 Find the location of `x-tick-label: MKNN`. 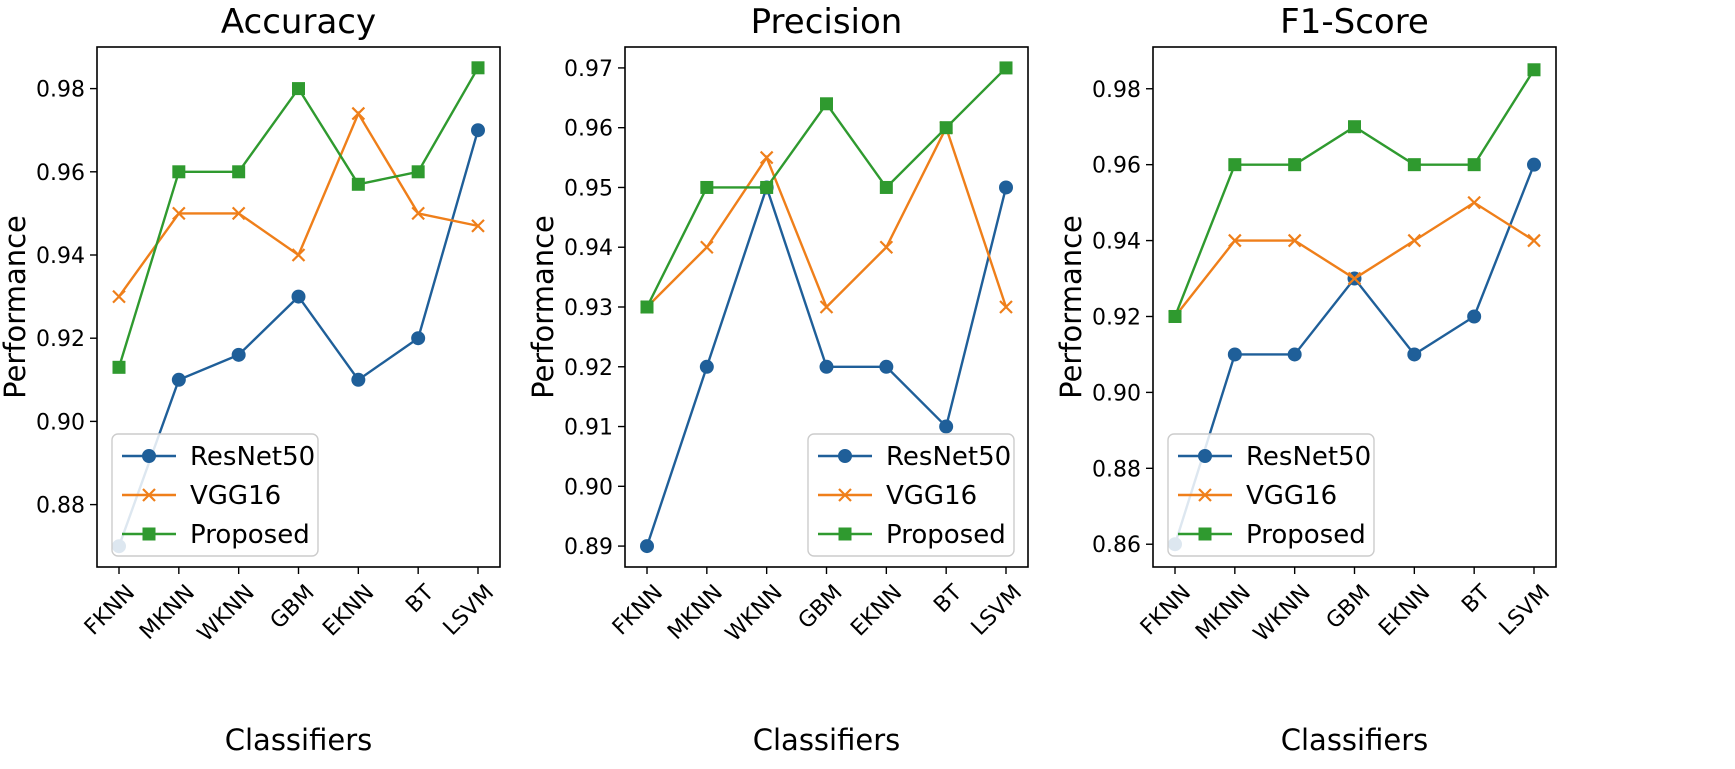

x-tick-label: MKNN is located at coordinates (695, 612).